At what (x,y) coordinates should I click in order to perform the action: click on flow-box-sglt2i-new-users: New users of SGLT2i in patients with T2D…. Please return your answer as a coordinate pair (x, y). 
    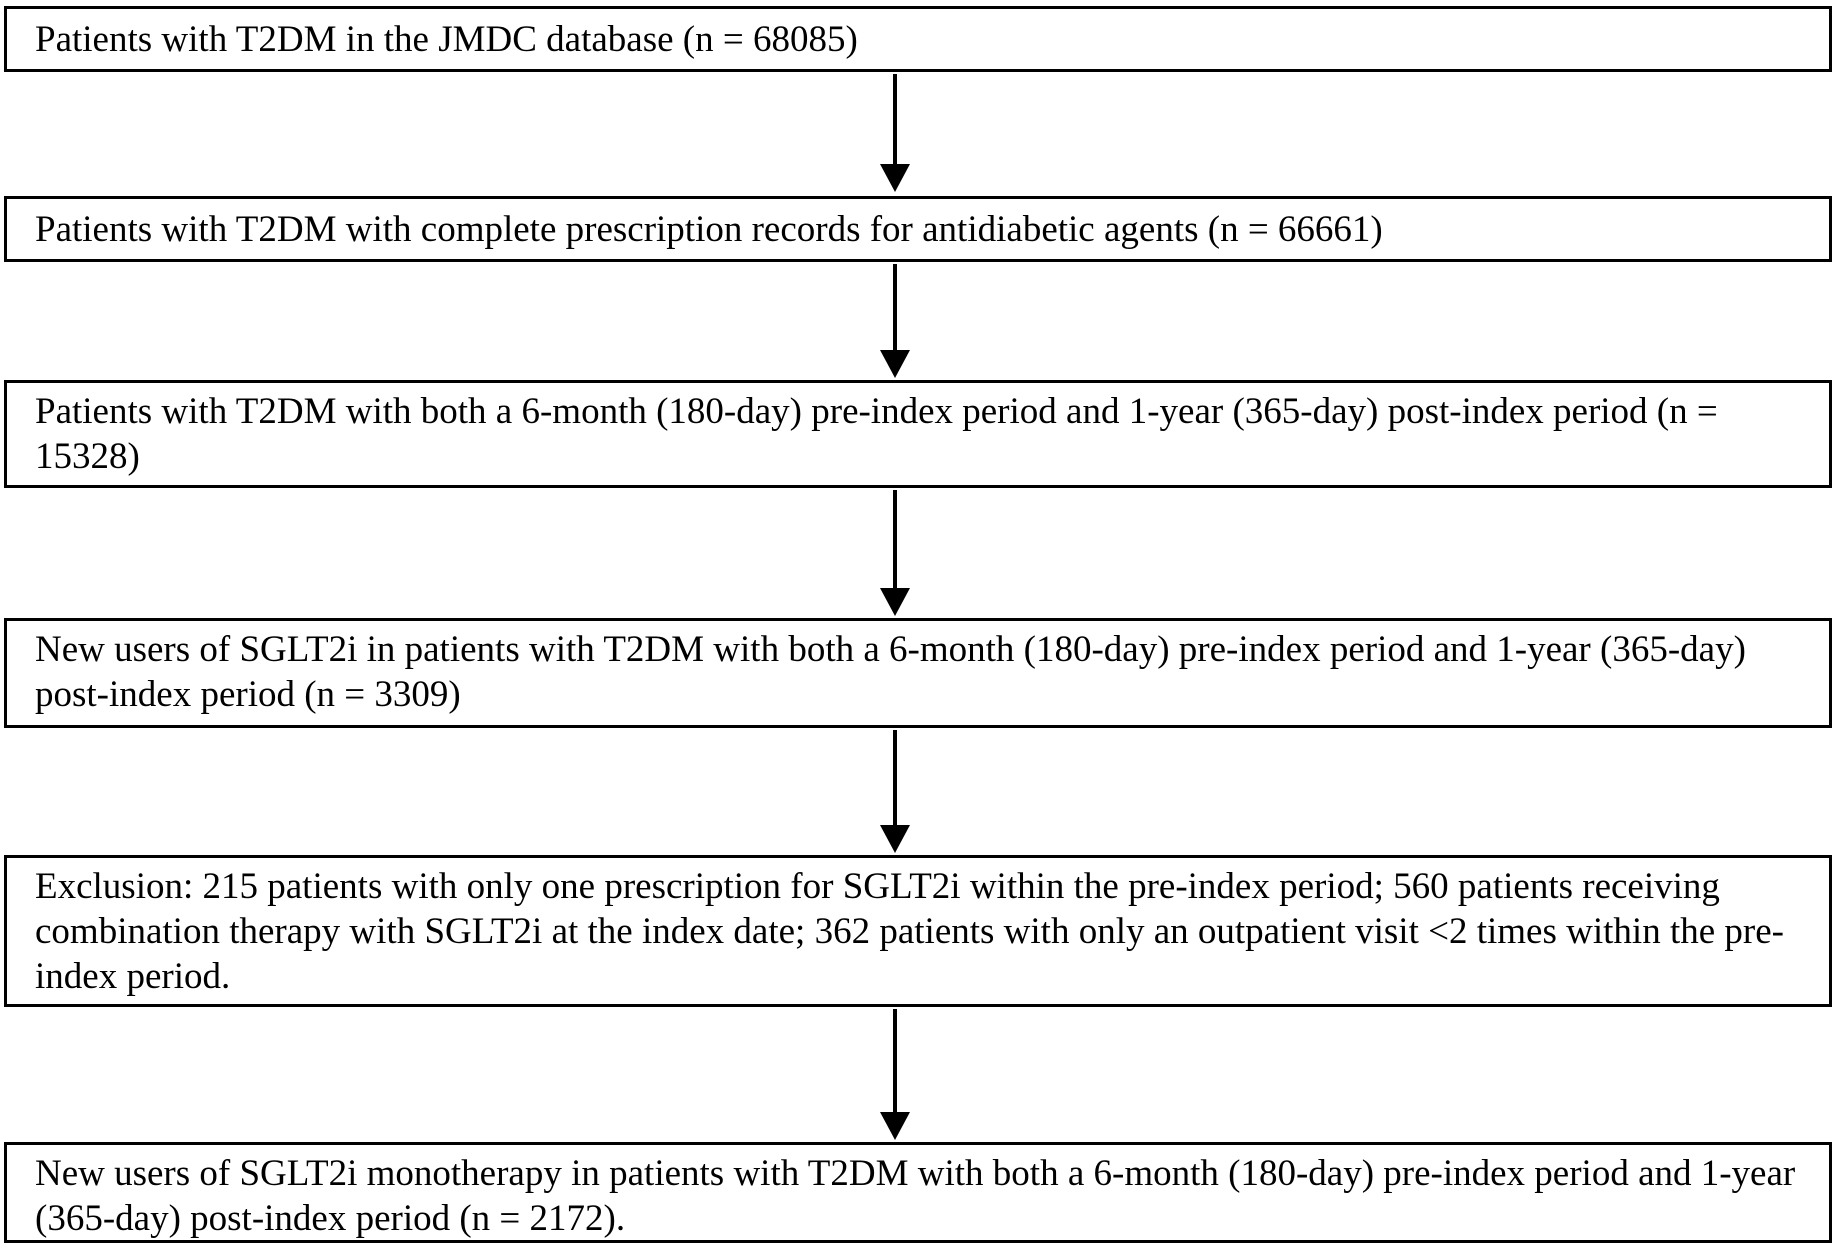
    Looking at the image, I should click on (918, 673).